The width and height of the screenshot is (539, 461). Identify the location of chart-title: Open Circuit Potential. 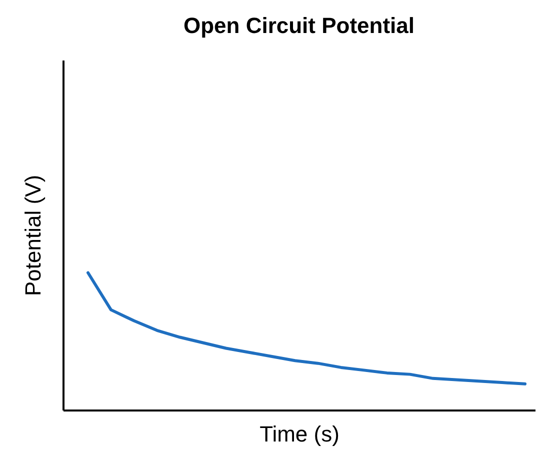
(299, 25).